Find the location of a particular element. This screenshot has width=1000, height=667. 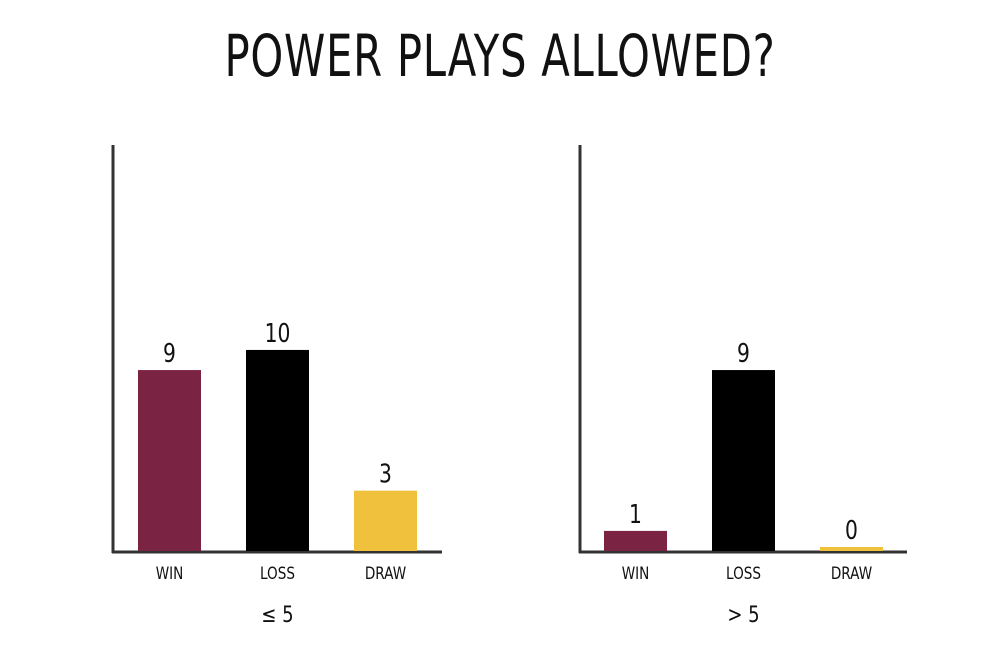

chart-title: POWER PLAYS ALLOWED? is located at coordinates (500, 56).